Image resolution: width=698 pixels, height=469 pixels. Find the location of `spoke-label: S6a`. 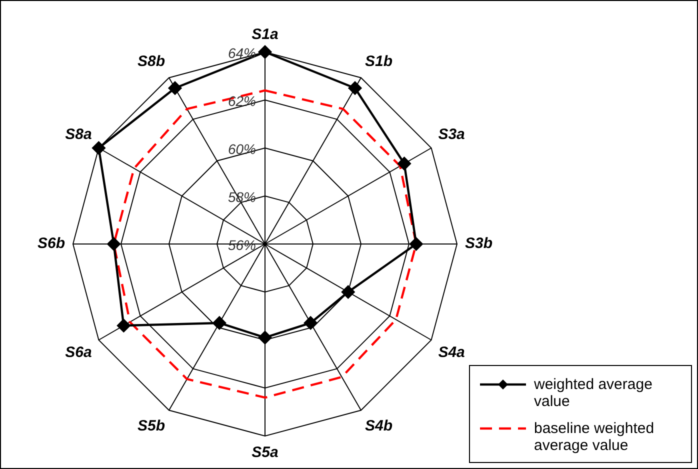

spoke-label: S6a is located at coordinates (78, 353).